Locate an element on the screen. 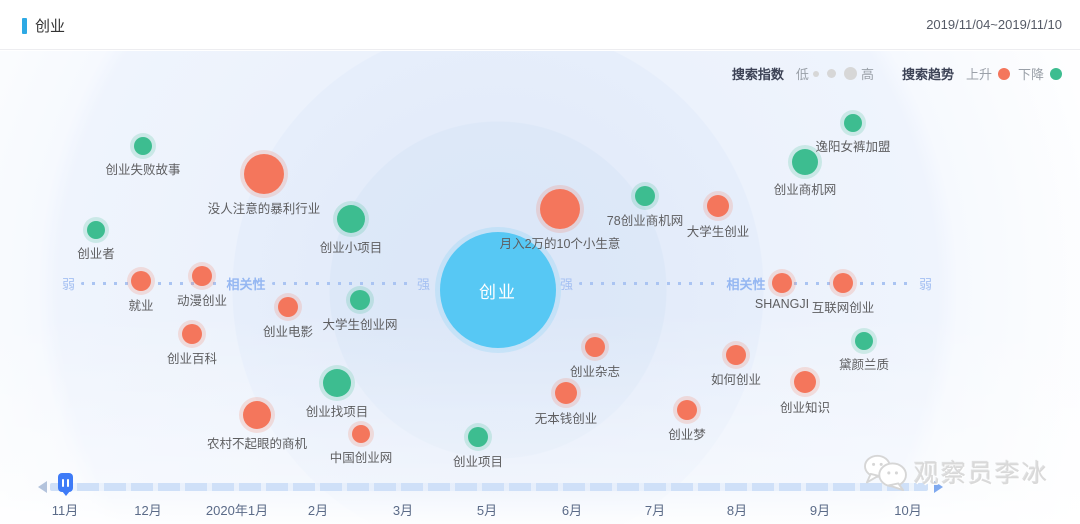 This screenshot has height=524, width=1080. bubble-label: 动漫创业 is located at coordinates (202, 301).